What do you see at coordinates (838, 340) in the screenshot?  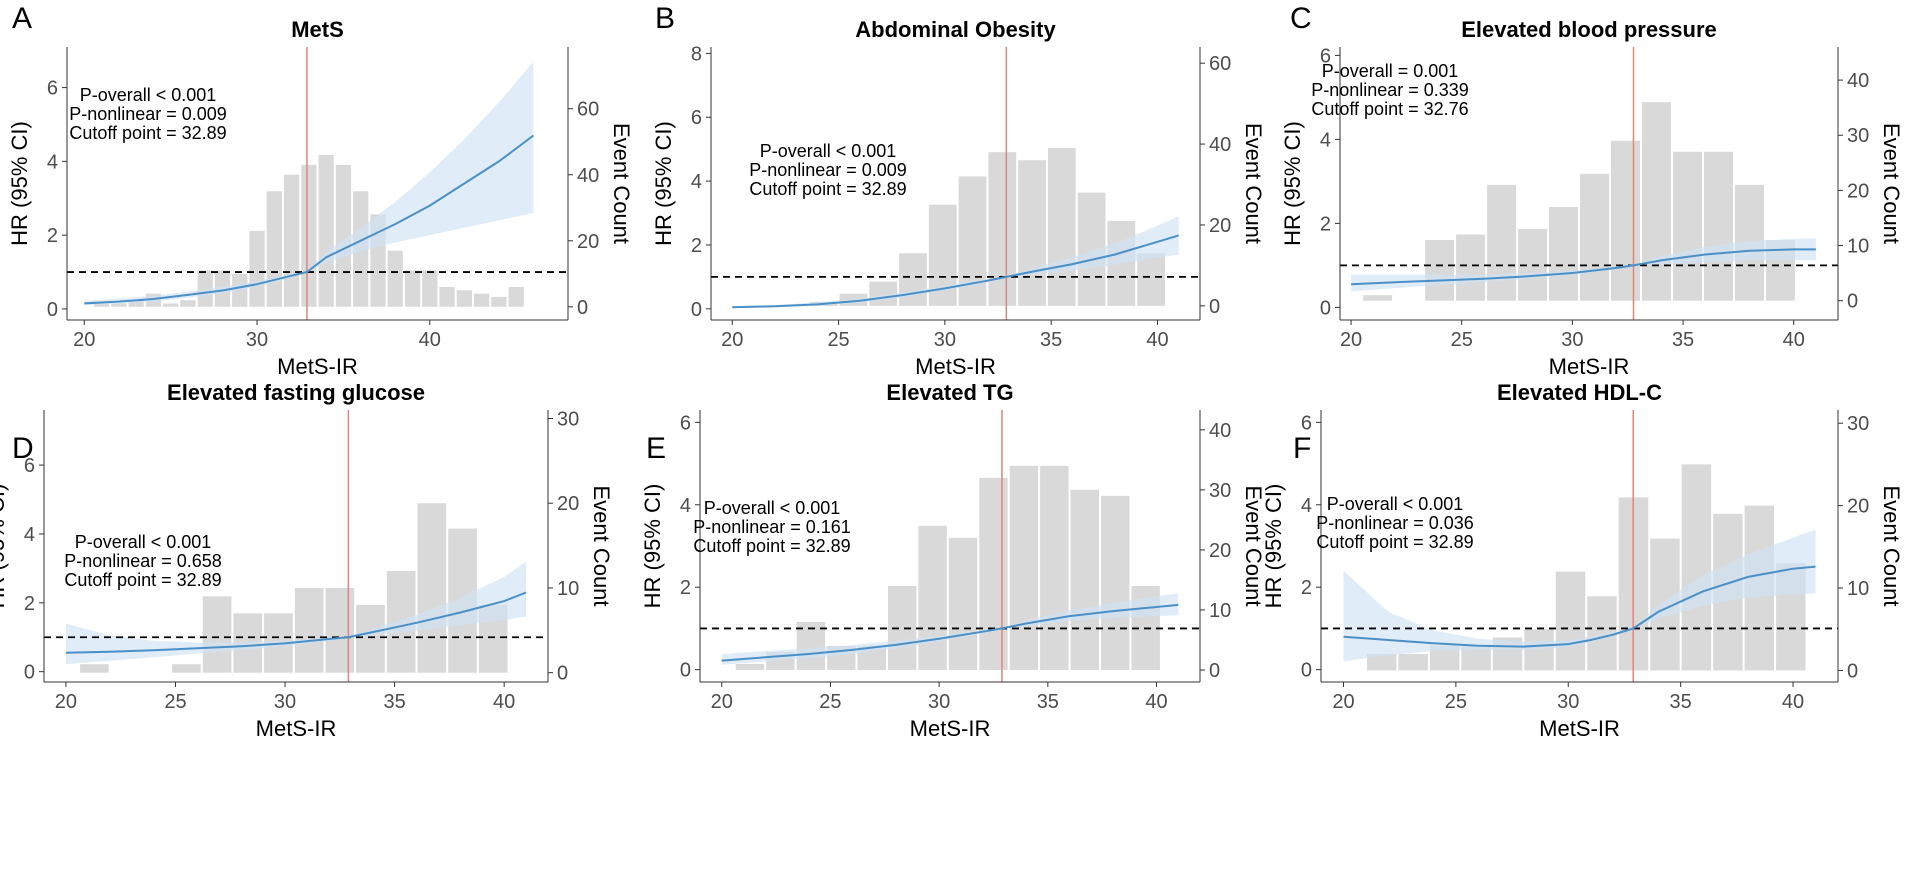 I see `x-tick-label: 25` at bounding box center [838, 340].